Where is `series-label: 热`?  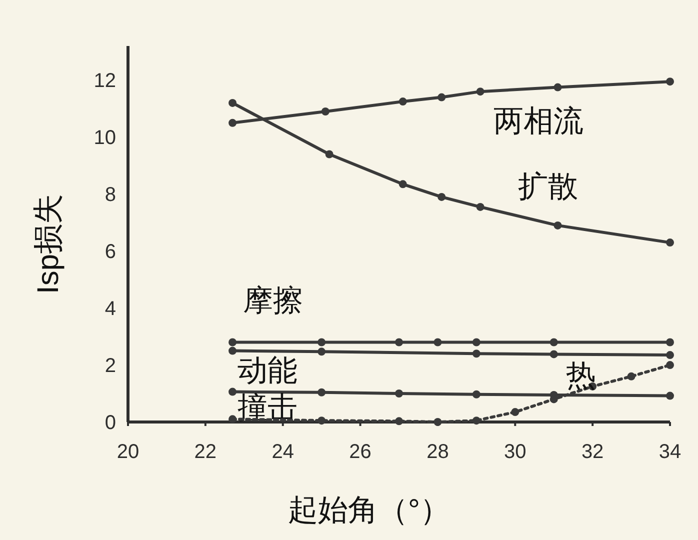
series-label: 热 is located at coordinates (581, 376).